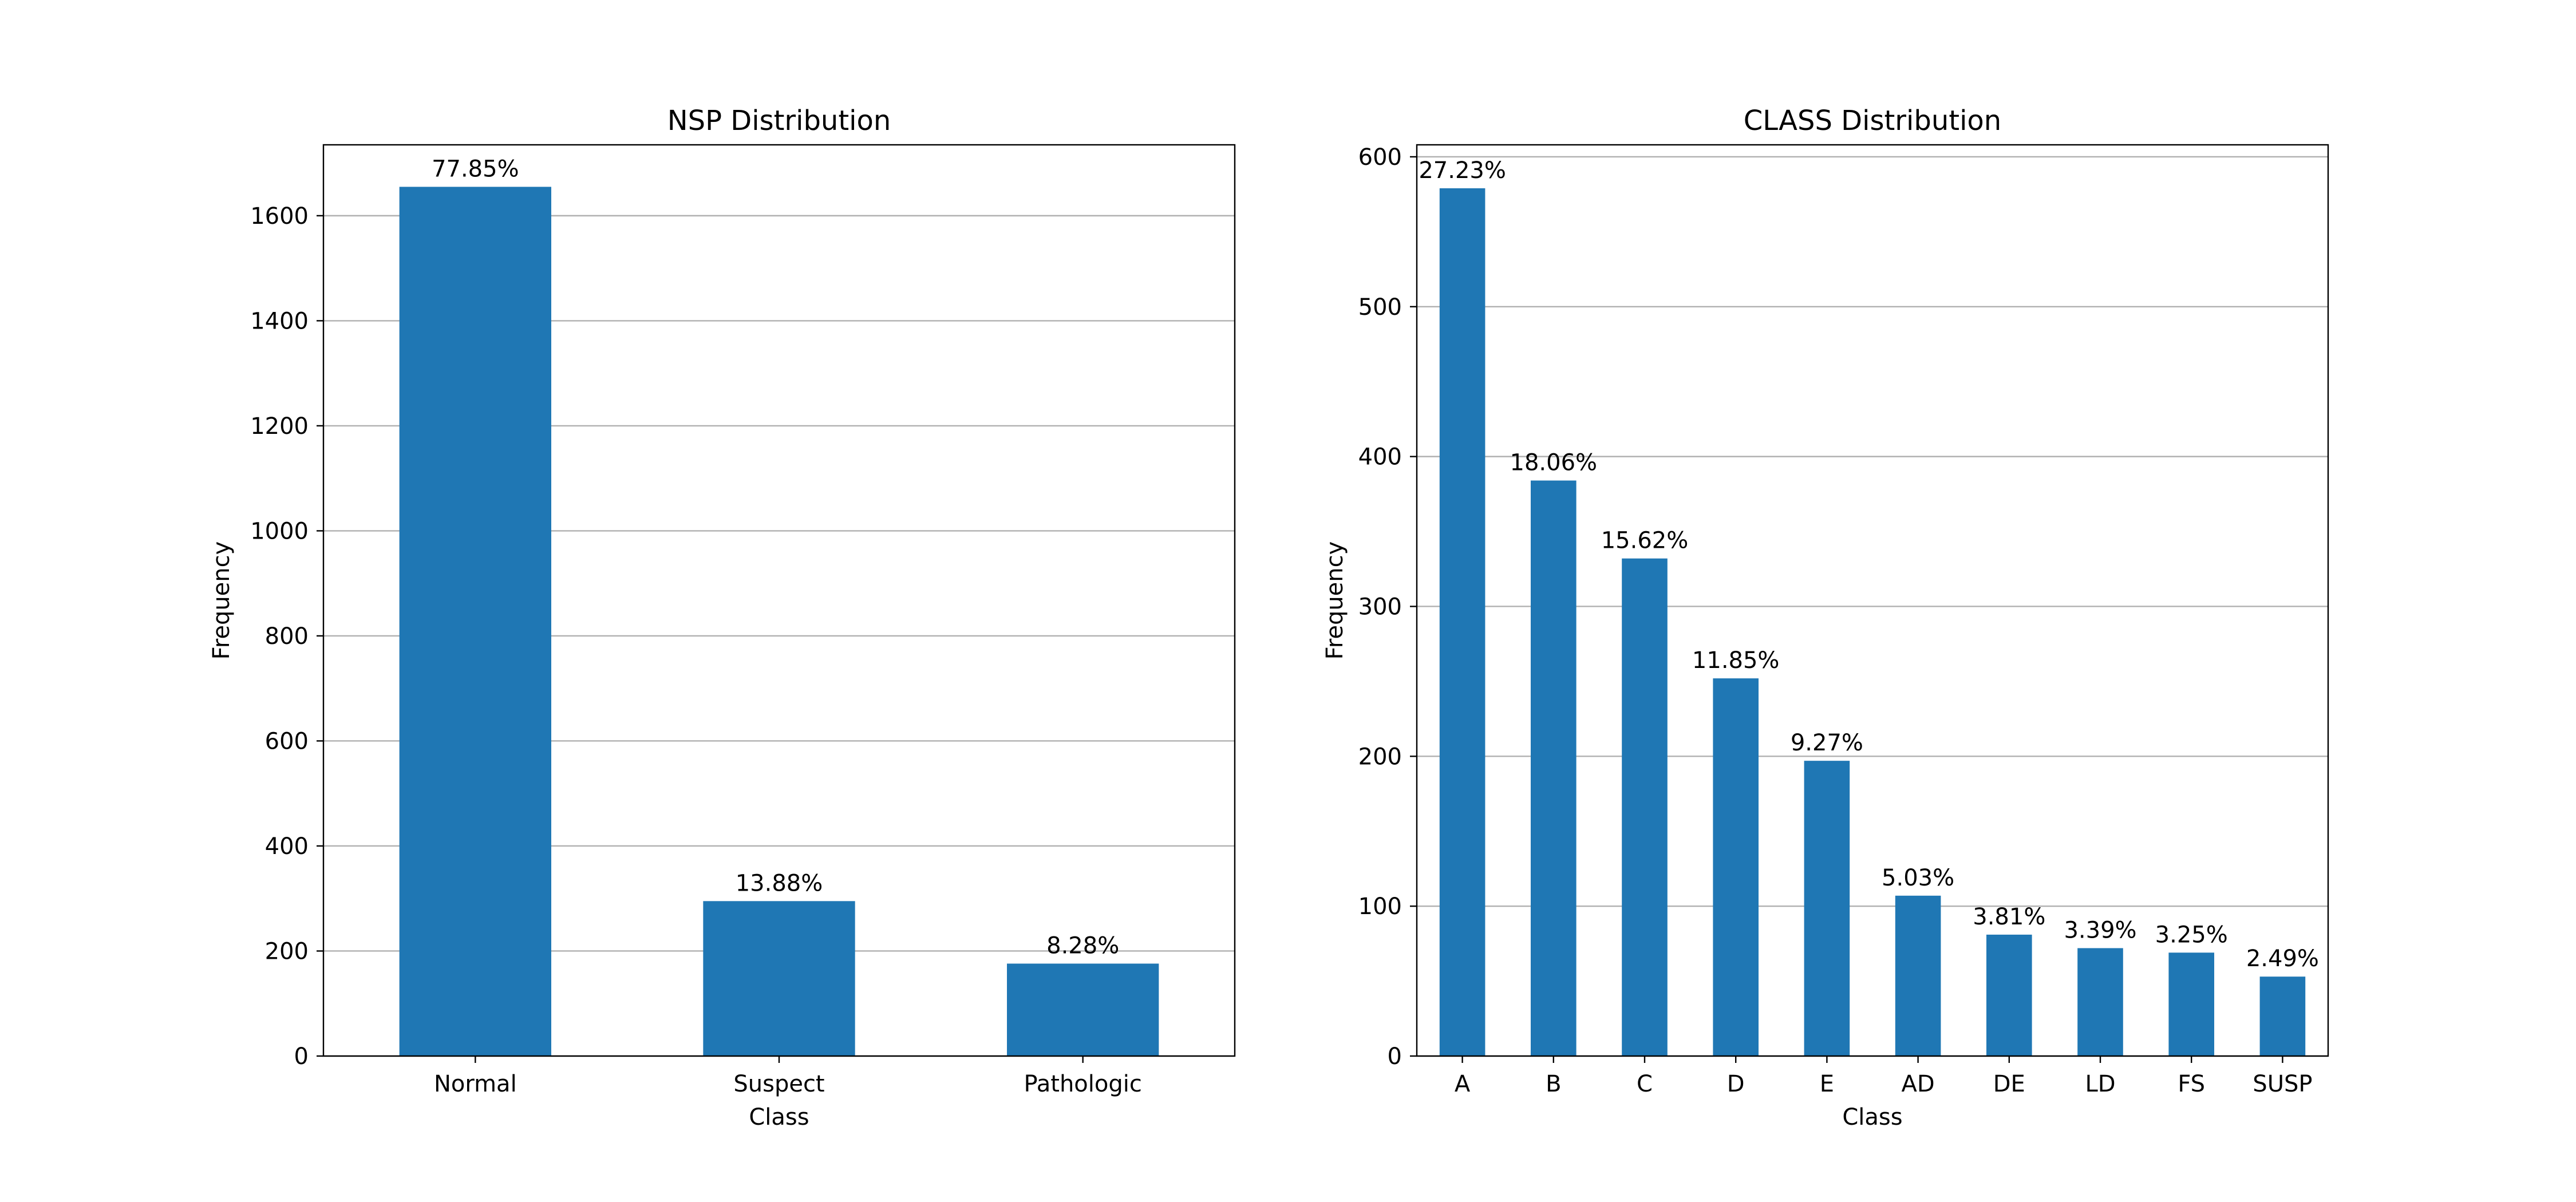  I want to click on bar-data-label: 77.85%, so click(475, 169).